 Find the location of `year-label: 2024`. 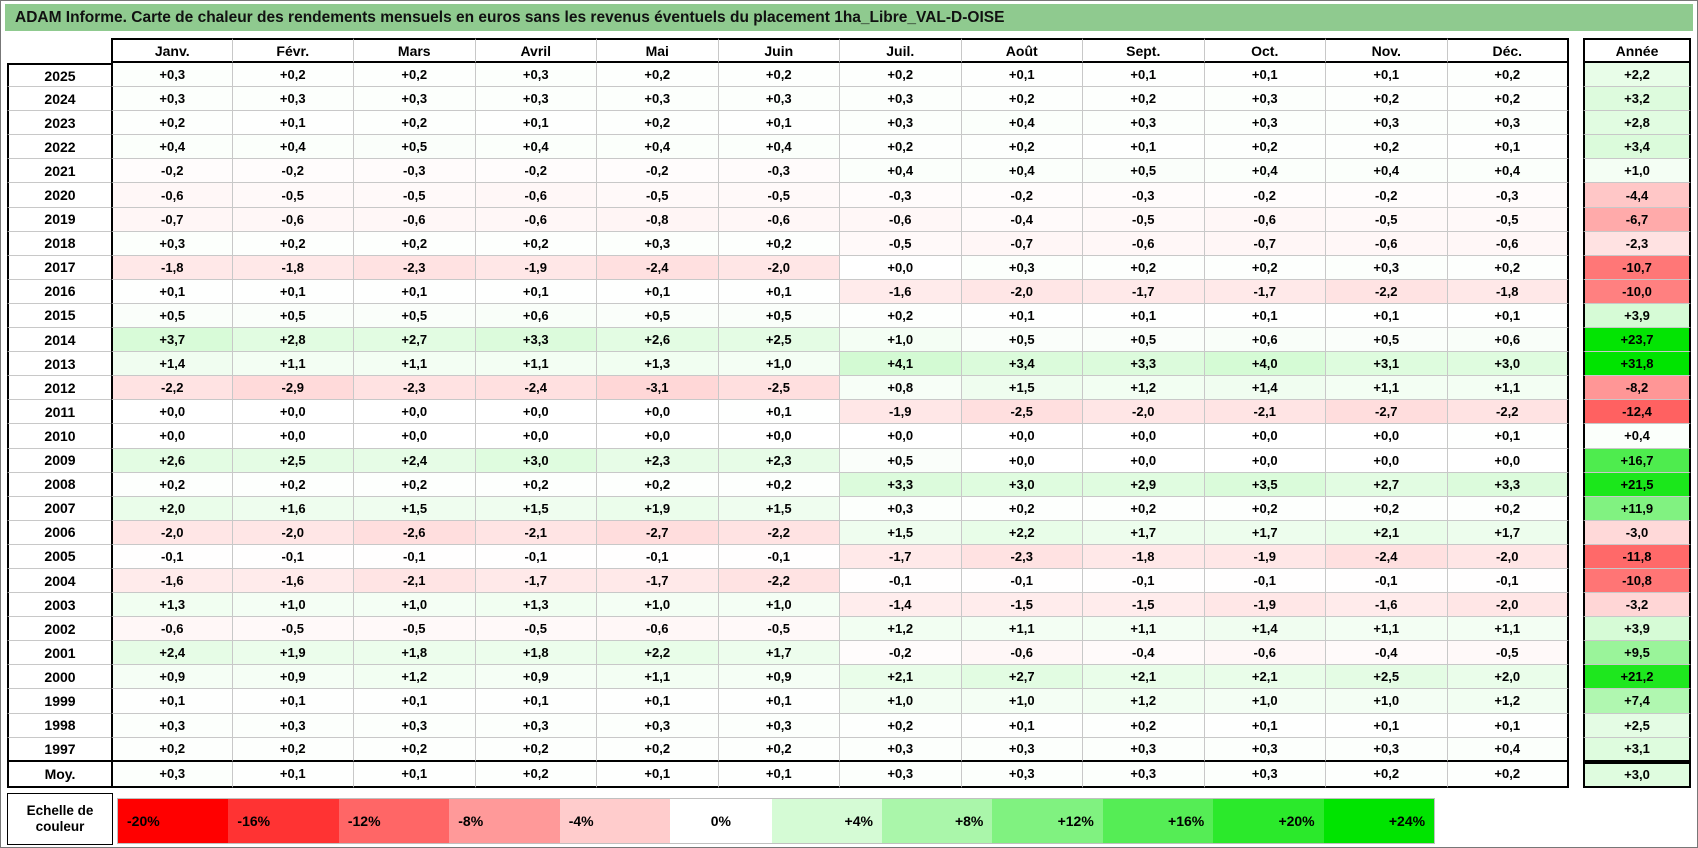

year-label: 2024 is located at coordinates (59, 99).